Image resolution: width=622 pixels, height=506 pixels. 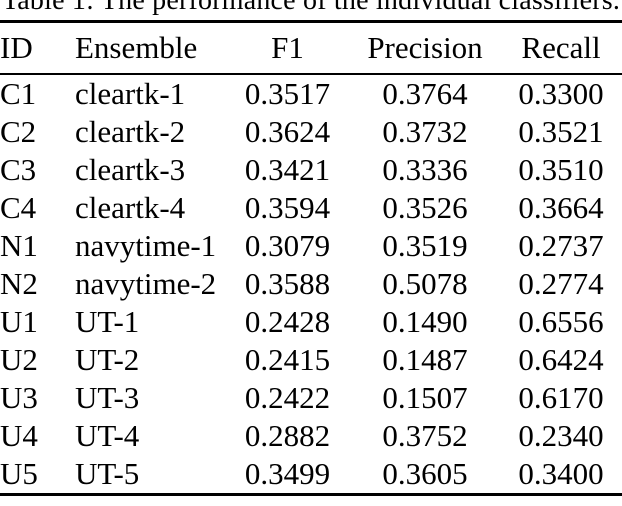 What do you see at coordinates (287, 169) in the screenshot?
I see `cell-f1: 0.3421` at bounding box center [287, 169].